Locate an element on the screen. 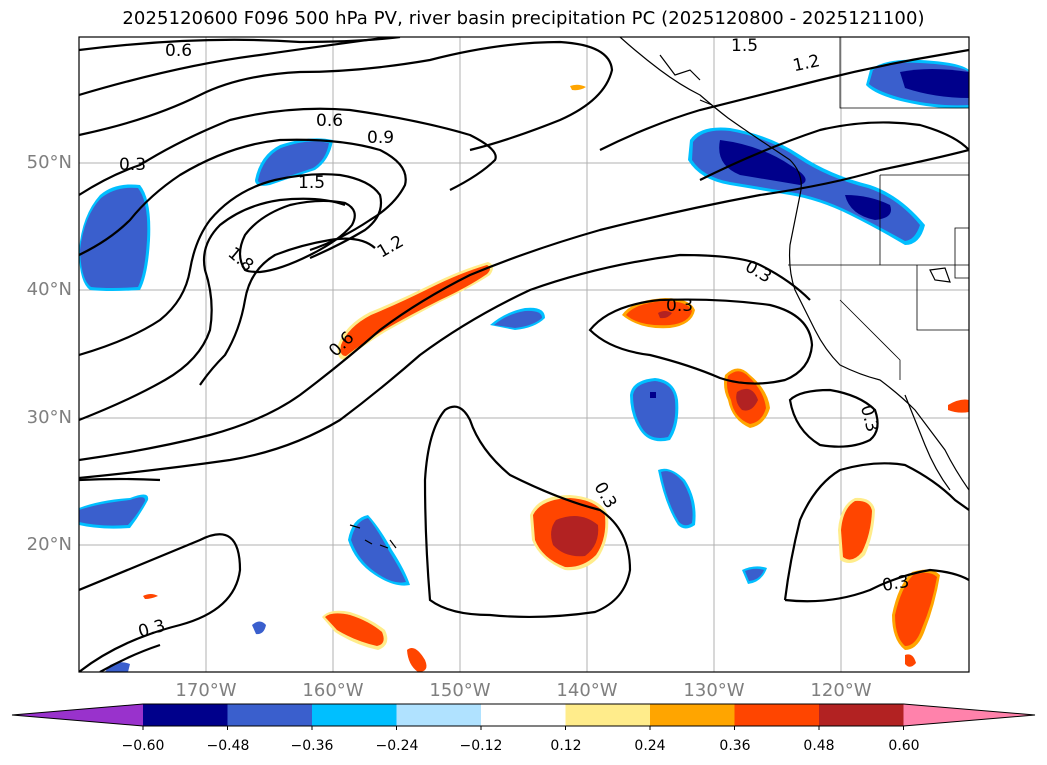  lon-label-140w: 140°W is located at coordinates (587, 690).